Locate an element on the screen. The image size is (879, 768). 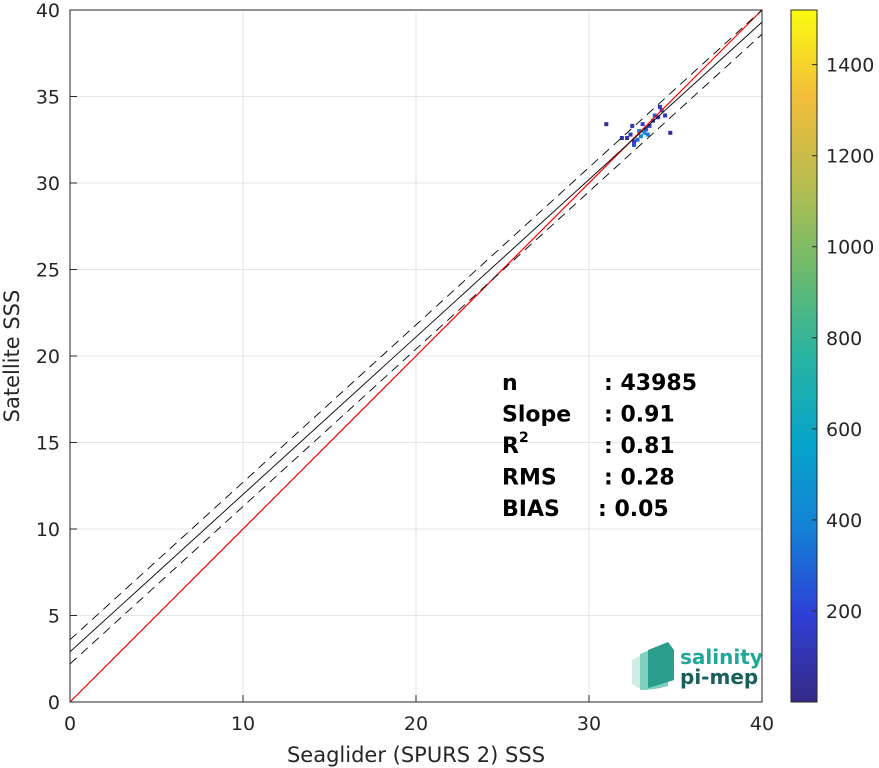
x-axis-title: Seaglider (SPURS 2) SSS is located at coordinates (416, 755).